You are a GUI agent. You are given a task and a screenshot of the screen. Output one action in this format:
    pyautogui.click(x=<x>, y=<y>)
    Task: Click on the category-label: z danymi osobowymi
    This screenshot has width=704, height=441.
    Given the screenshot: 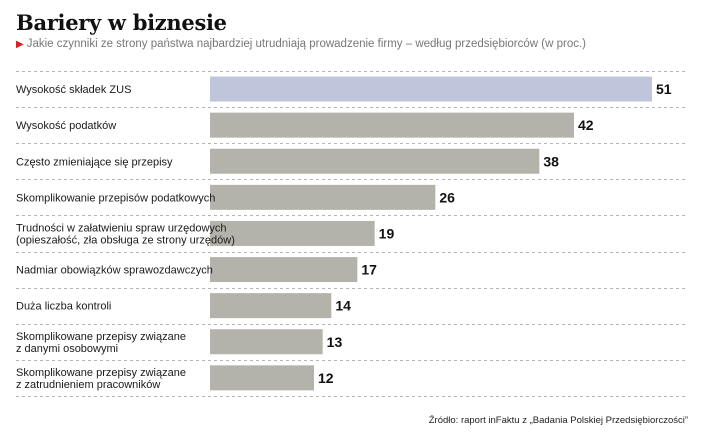 What is the action you would take?
    pyautogui.click(x=67, y=349)
    